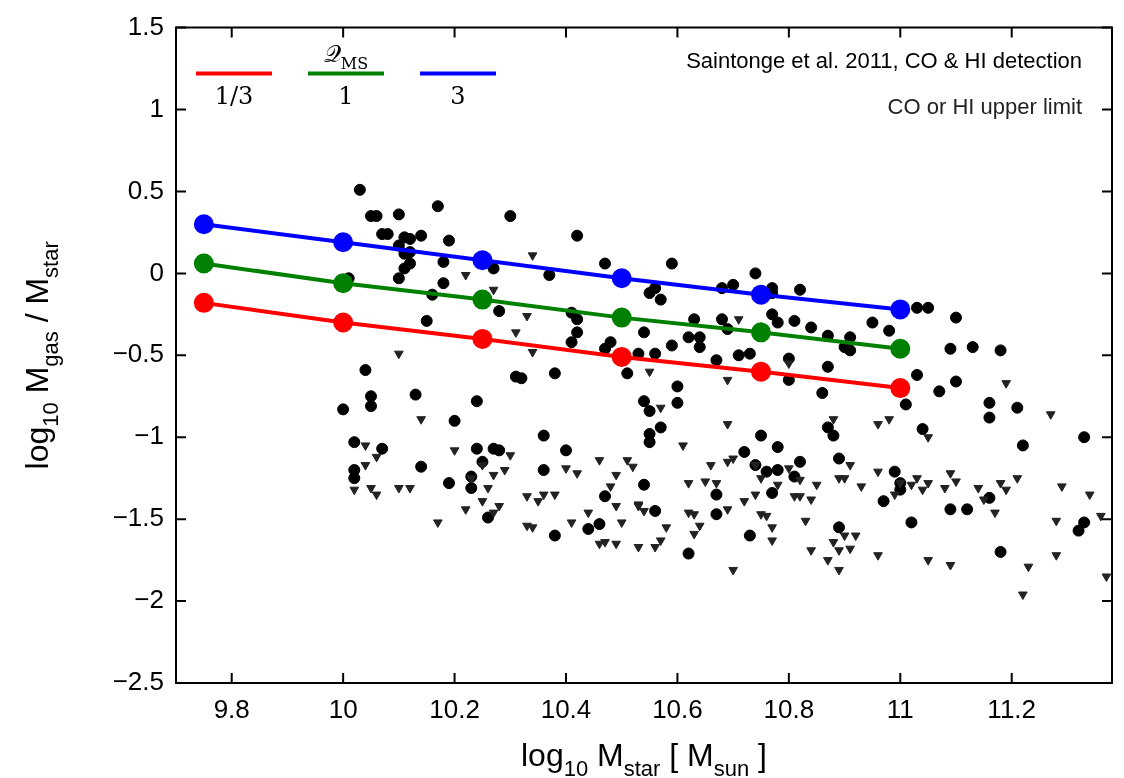 The width and height of the screenshot is (1124, 778). I want to click on y-tick-label: −0.5, so click(138, 353).